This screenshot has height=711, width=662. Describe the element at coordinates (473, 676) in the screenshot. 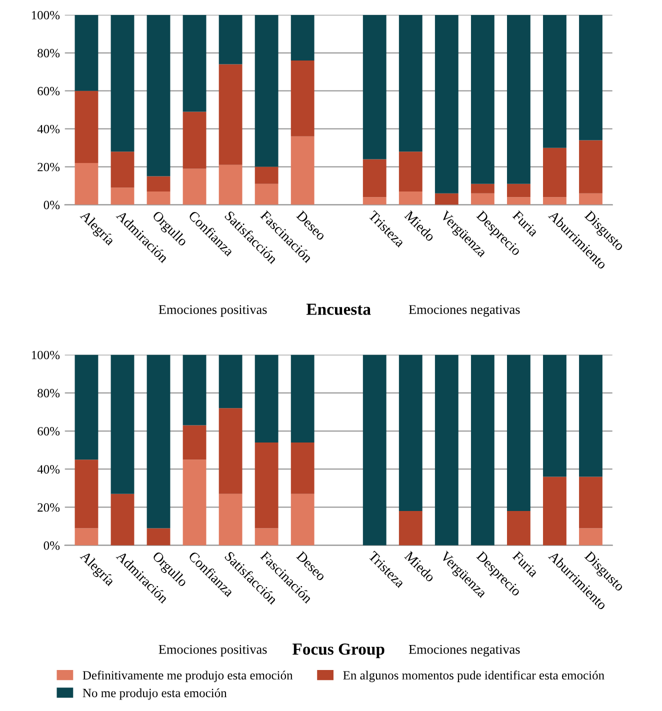

I see `legend-label: En algunos momentos pude identificar esta emoción` at that location.